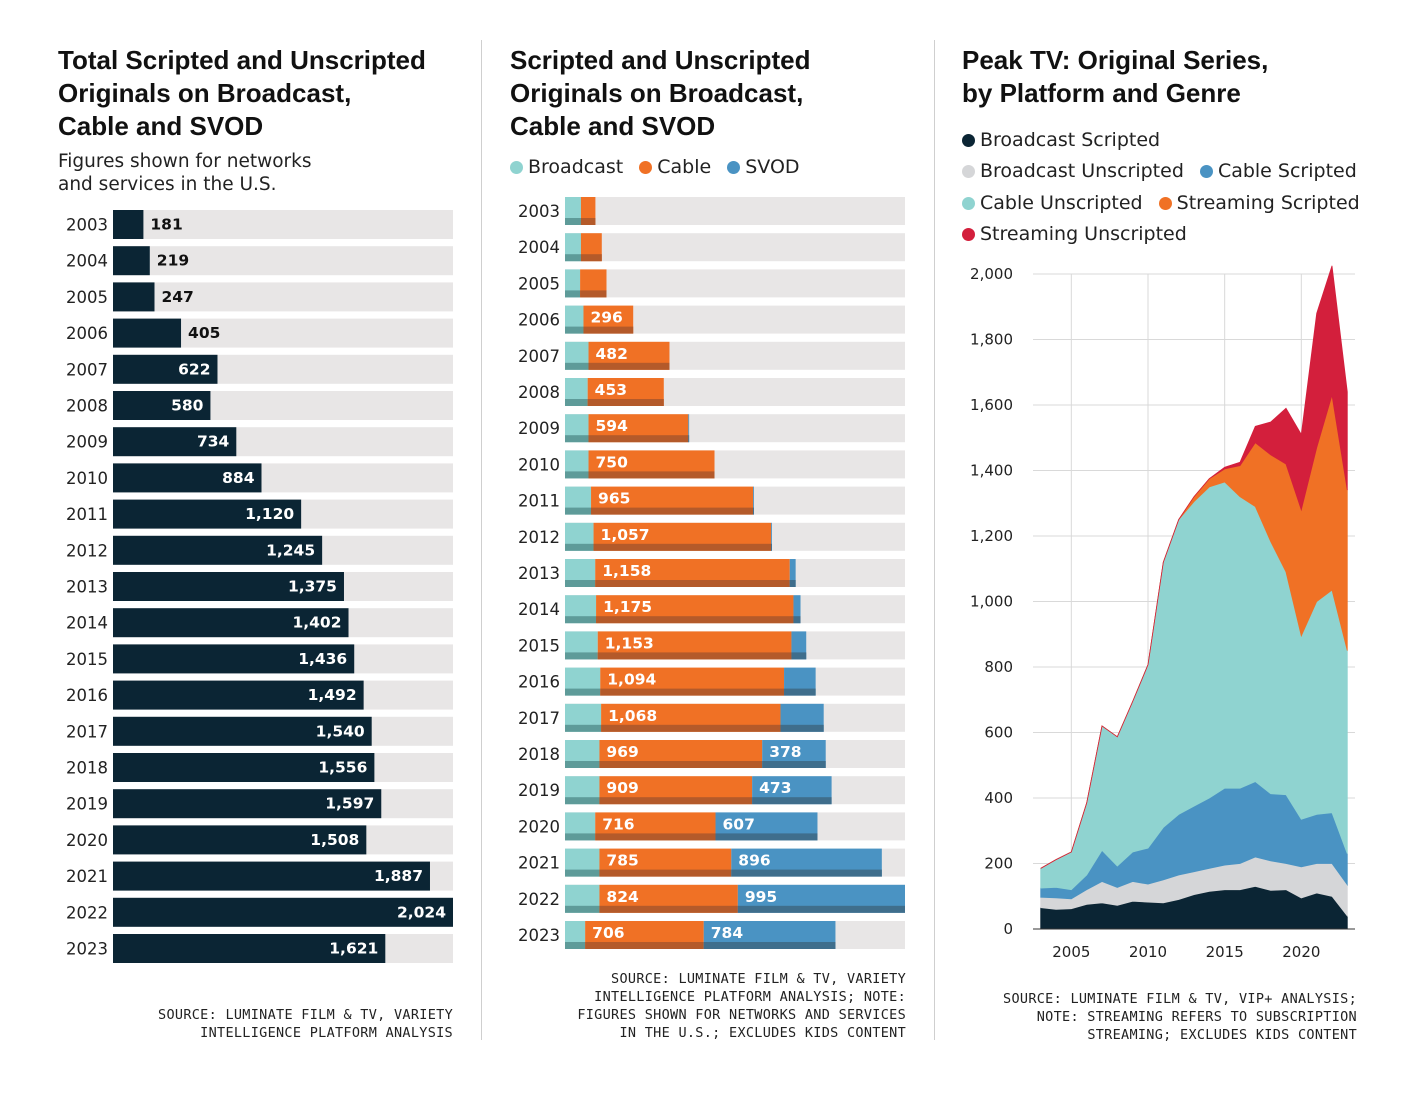  I want to click on year-label: 2013, so click(539, 573).